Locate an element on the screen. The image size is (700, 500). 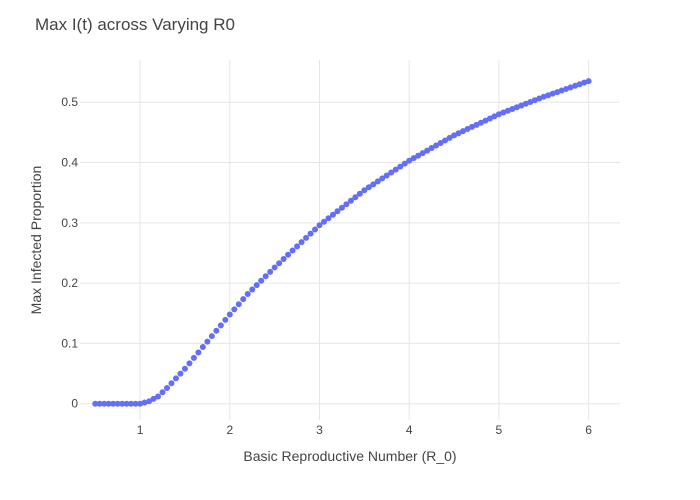
x-tick-label: 3 is located at coordinates (319, 430).